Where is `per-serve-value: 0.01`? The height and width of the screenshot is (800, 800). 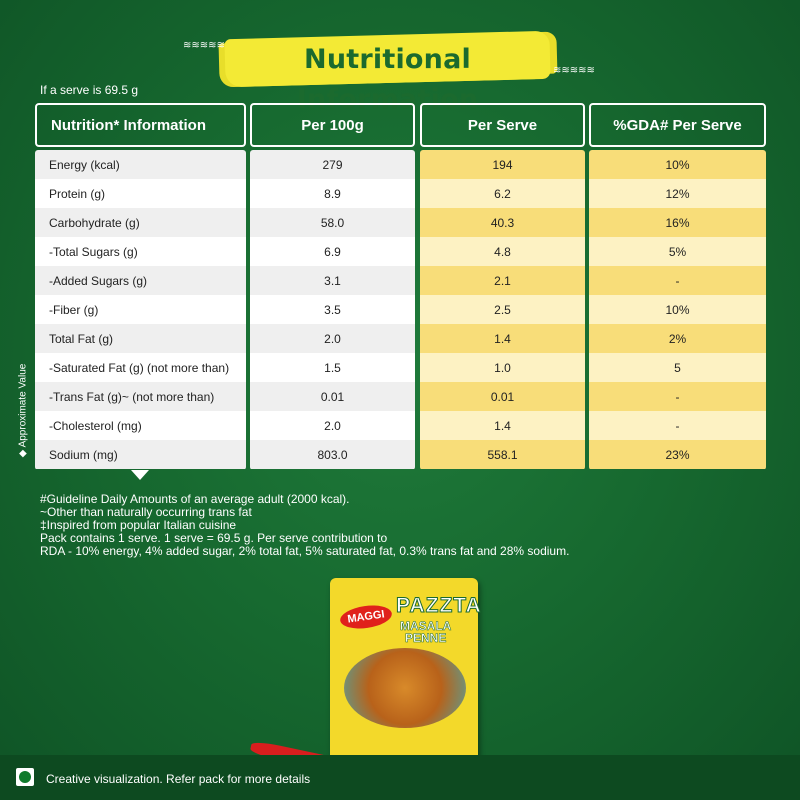
per-serve-value: 0.01 is located at coordinates (502, 396).